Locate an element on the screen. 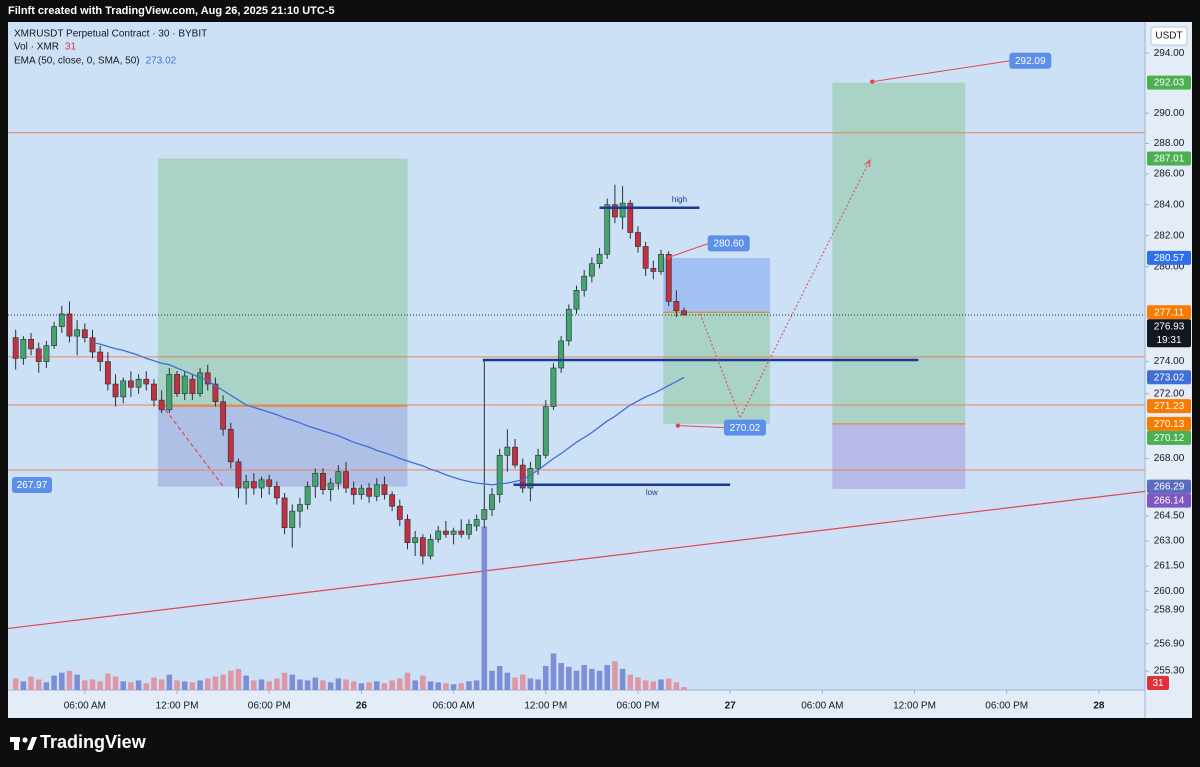  price-tag-label: 266.14 is located at coordinates (1169, 501).